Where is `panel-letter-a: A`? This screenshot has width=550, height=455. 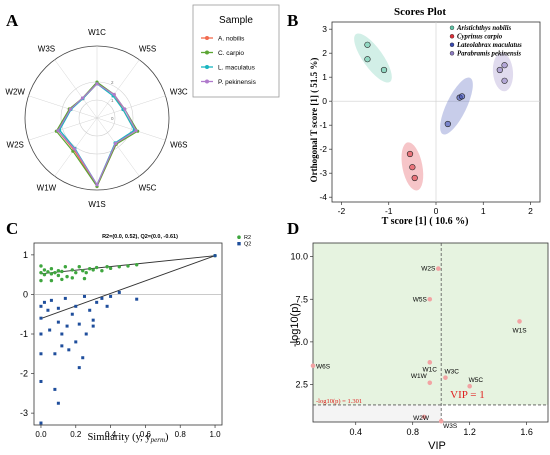 panel-letter-a: A is located at coordinates (12, 20).